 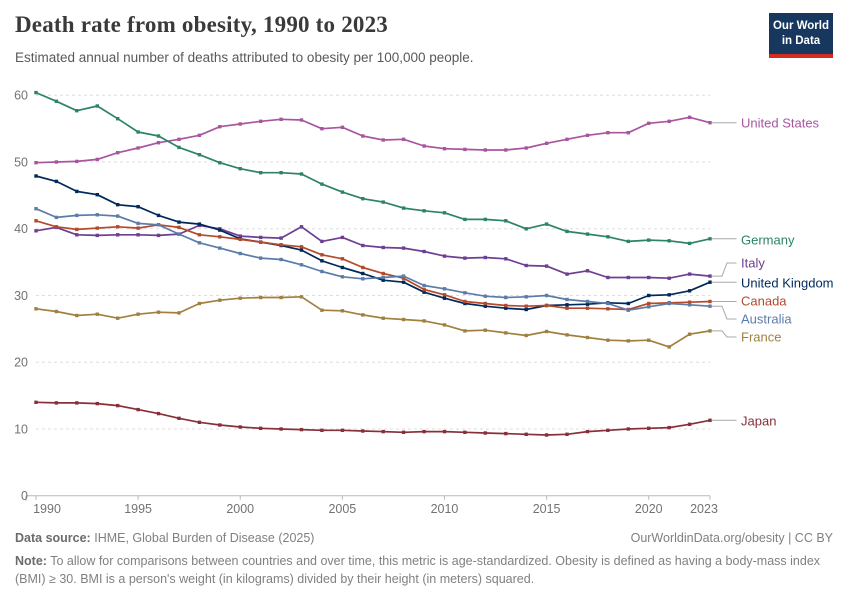 I want to click on x-tick-label-2015: 2015, so click(x=547, y=509).